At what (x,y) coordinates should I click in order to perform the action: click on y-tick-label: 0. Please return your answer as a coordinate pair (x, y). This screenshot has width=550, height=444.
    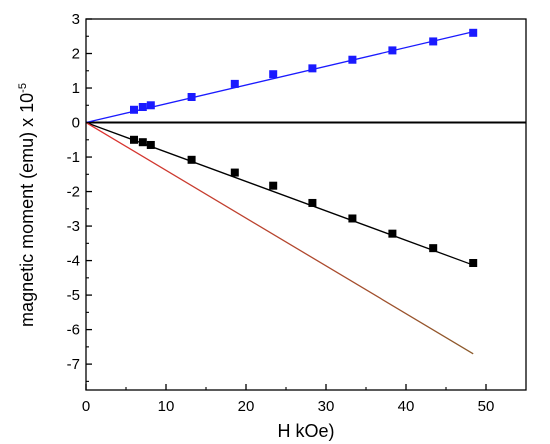
    Looking at the image, I should click on (76, 123).